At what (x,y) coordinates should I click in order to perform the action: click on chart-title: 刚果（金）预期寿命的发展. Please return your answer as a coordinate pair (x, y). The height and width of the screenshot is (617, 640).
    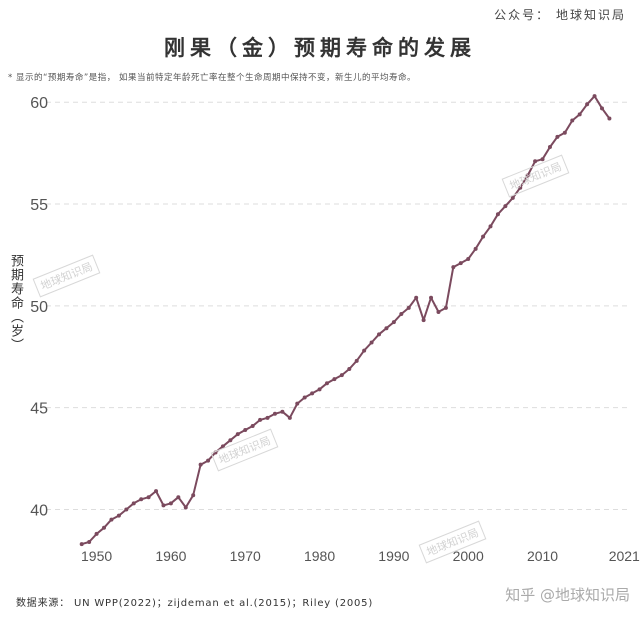
    Looking at the image, I should click on (320, 48).